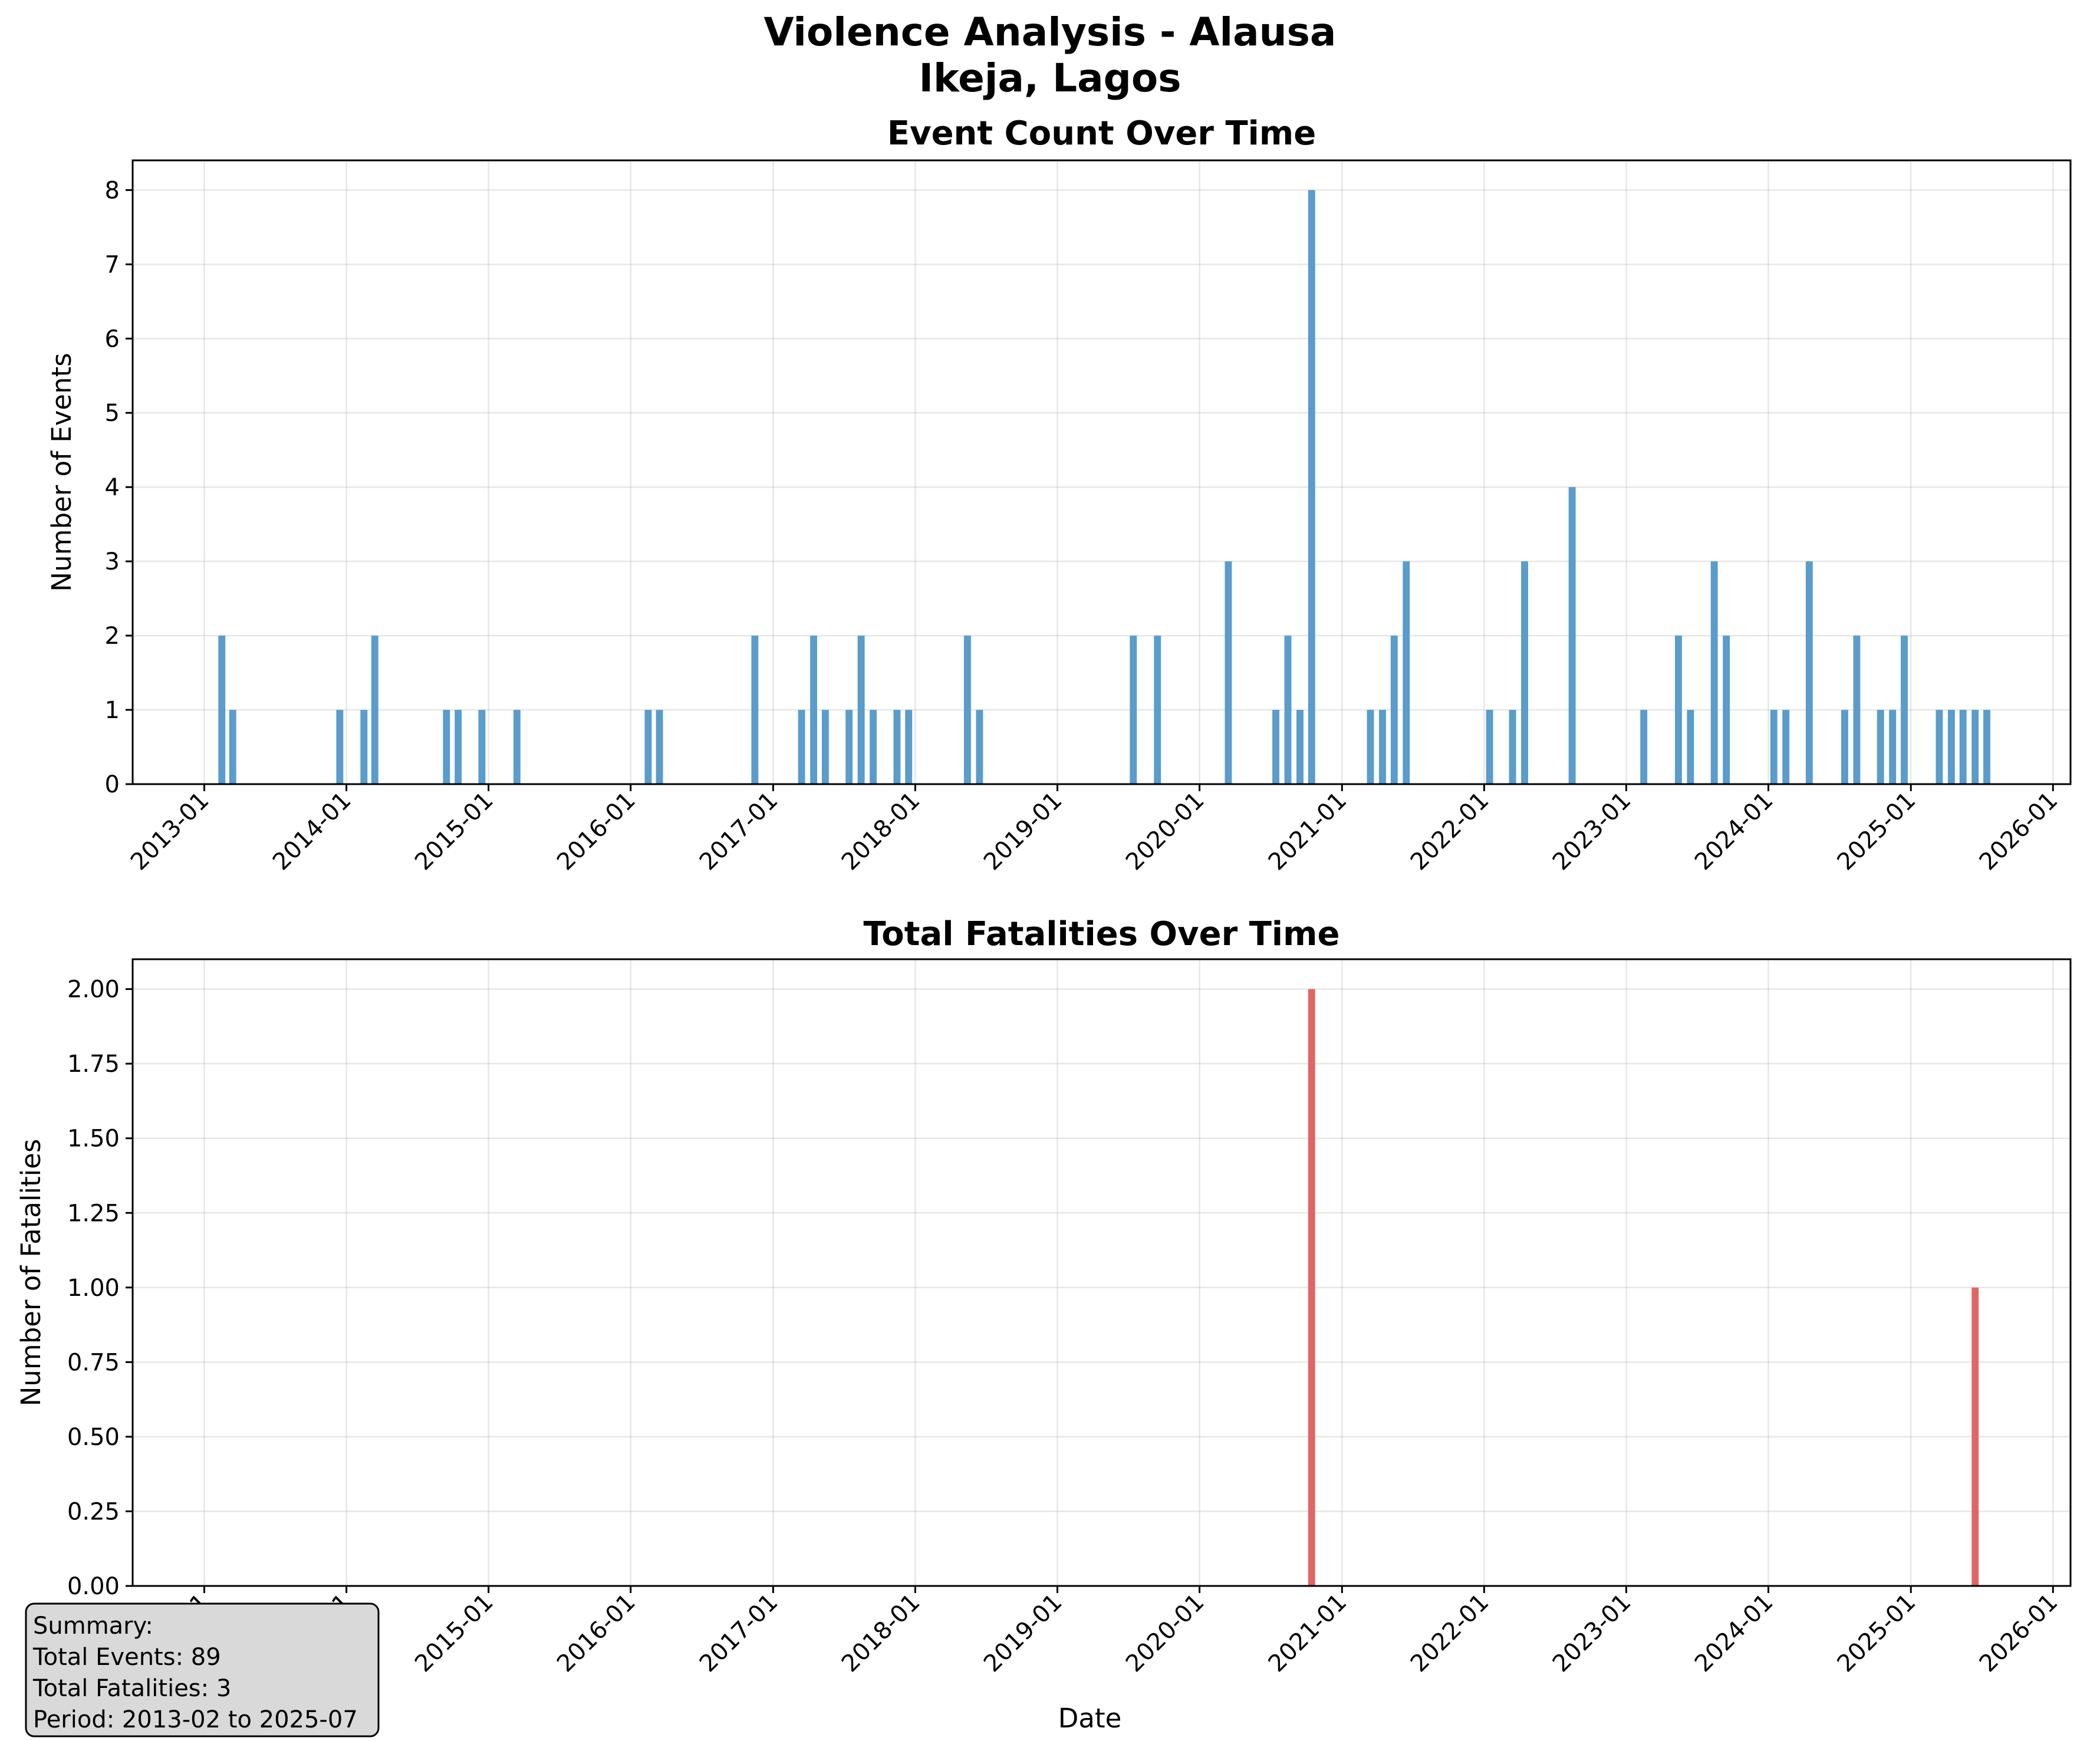  Describe the element at coordinates (113, 487) in the screenshot. I see `y-tick-label: 4` at that location.